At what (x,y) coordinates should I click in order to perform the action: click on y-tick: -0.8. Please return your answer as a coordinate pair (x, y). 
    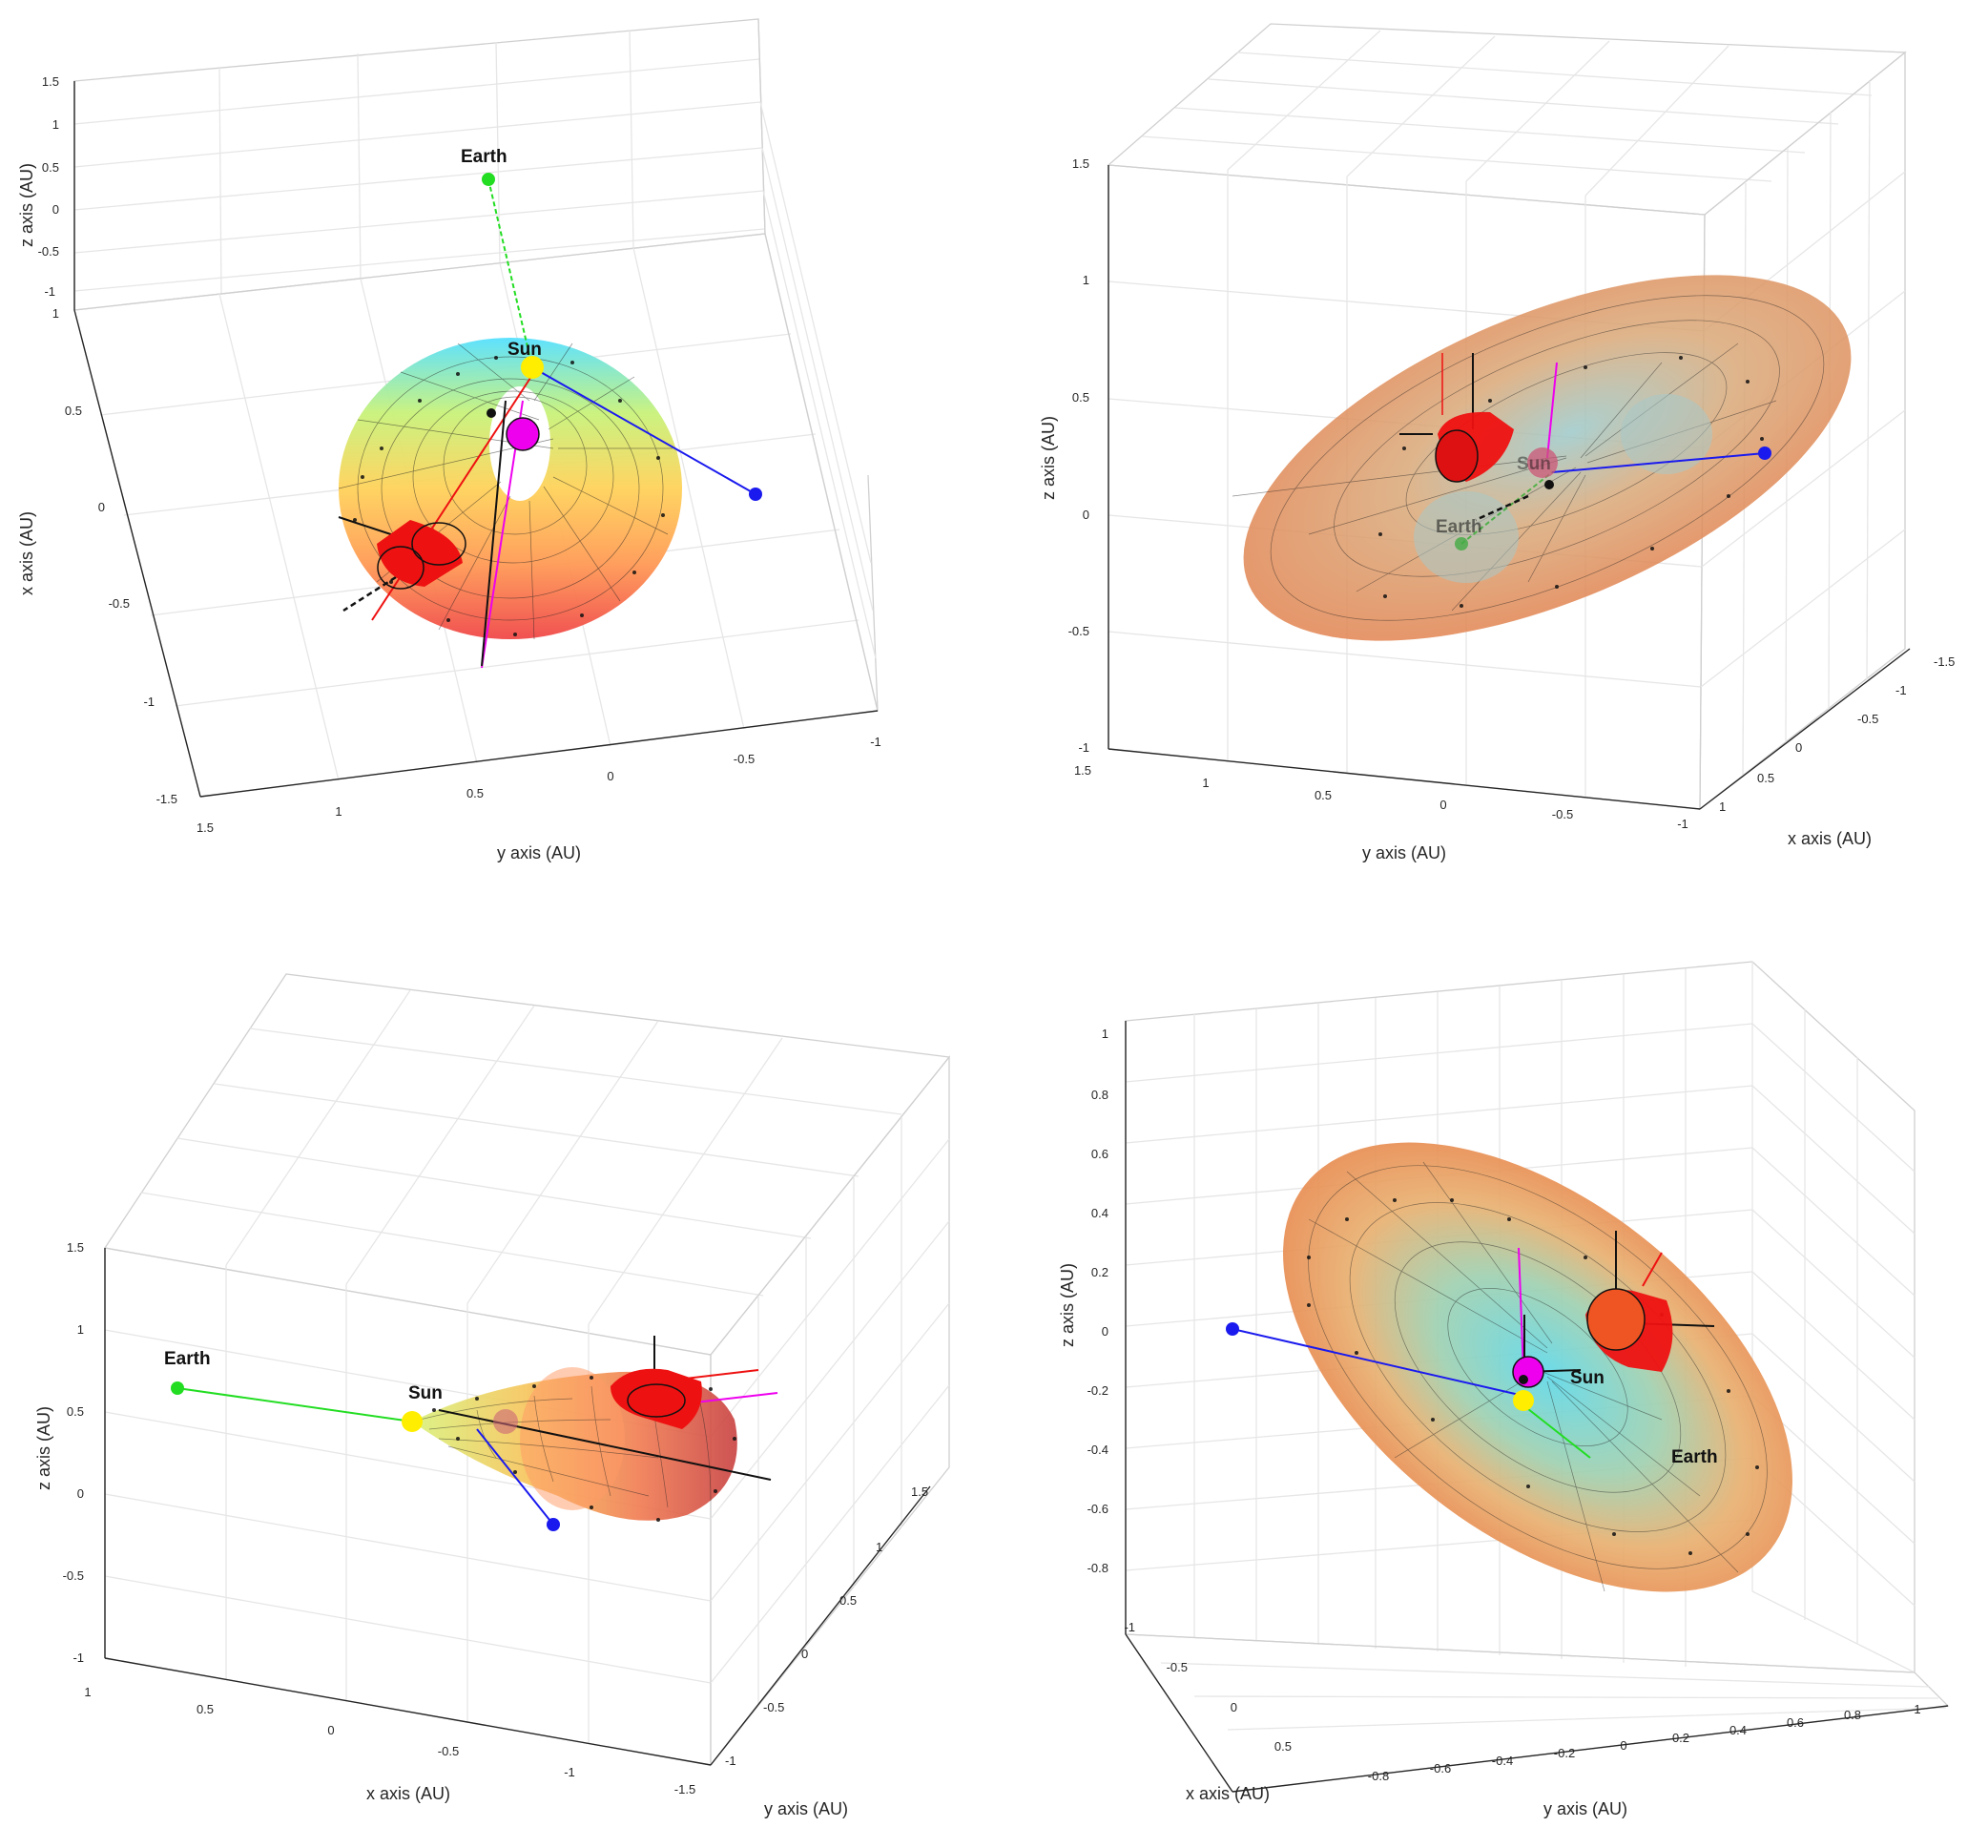
    Looking at the image, I should click on (1379, 1776).